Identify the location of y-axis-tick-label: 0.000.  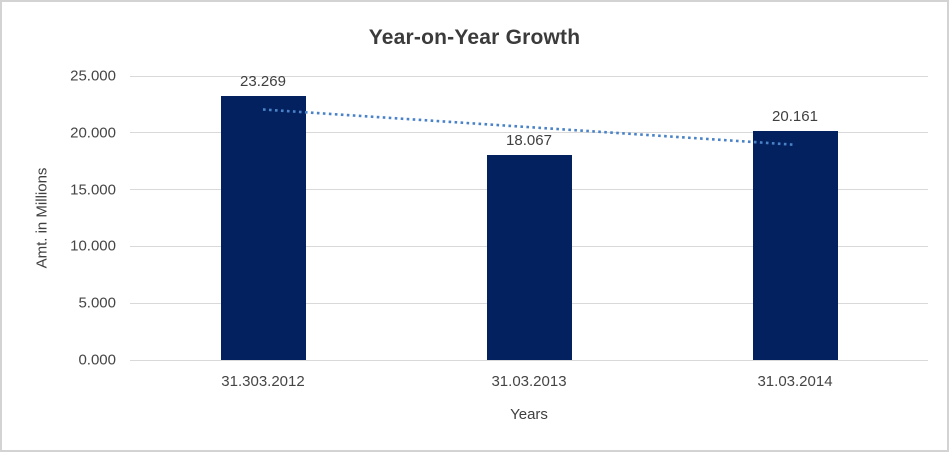
(97, 360).